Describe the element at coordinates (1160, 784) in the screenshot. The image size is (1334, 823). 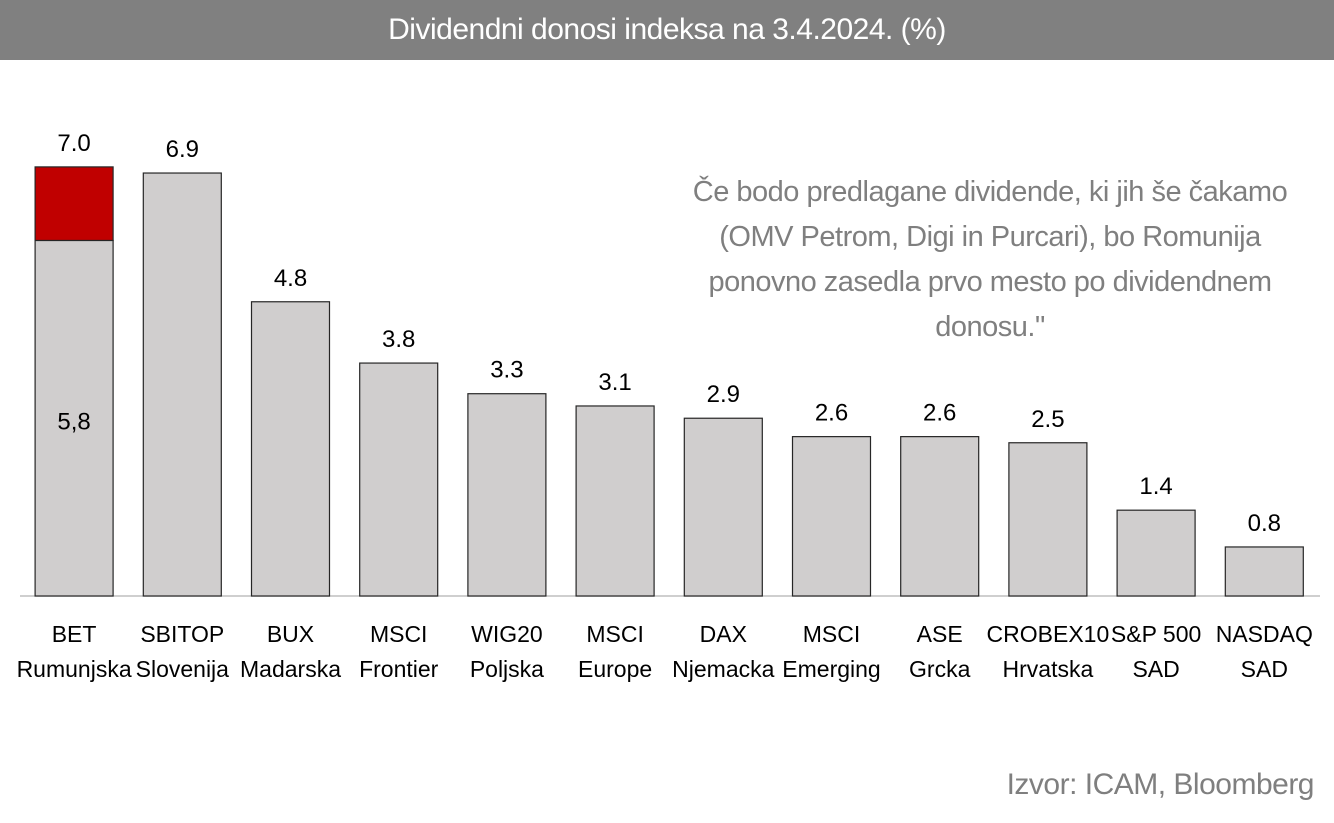
I see `source-label: Izvor: ICAM, Bloomberg` at that location.